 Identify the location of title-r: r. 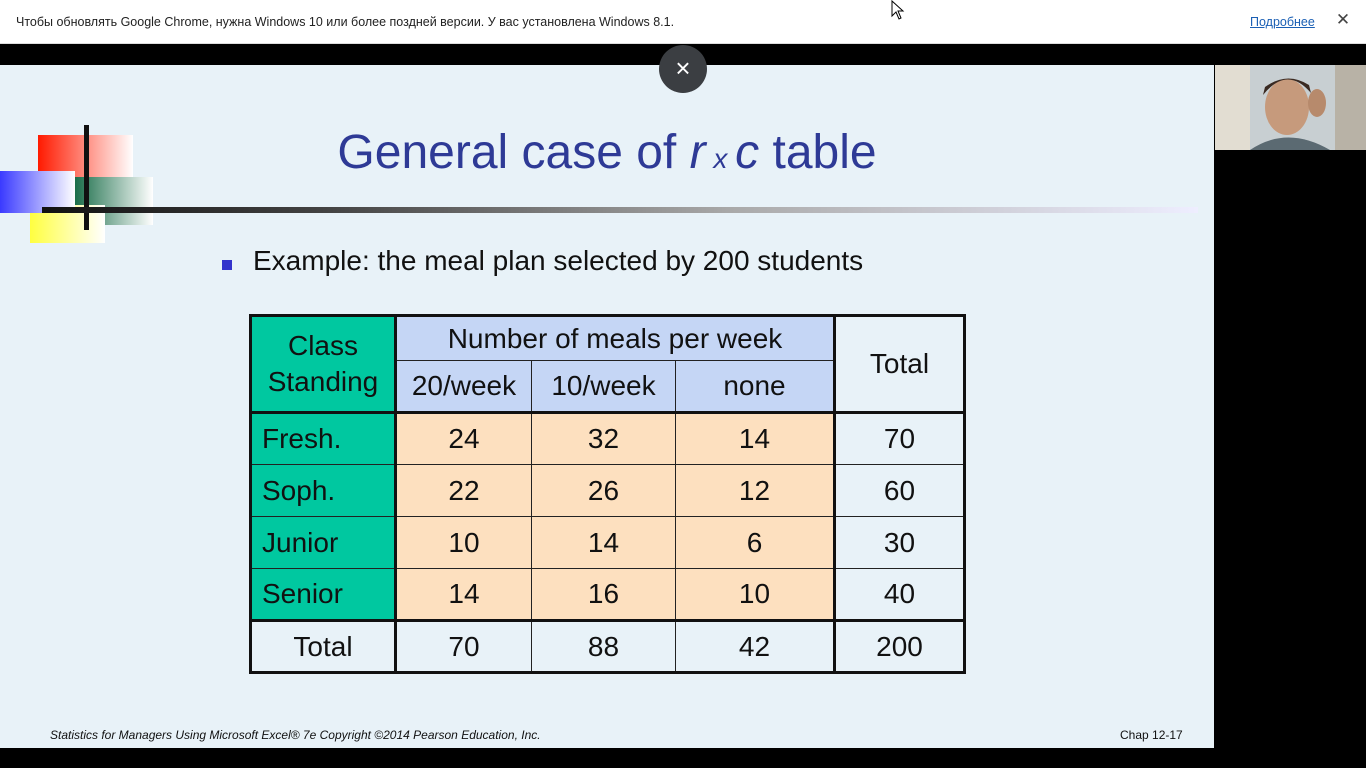
(697, 152).